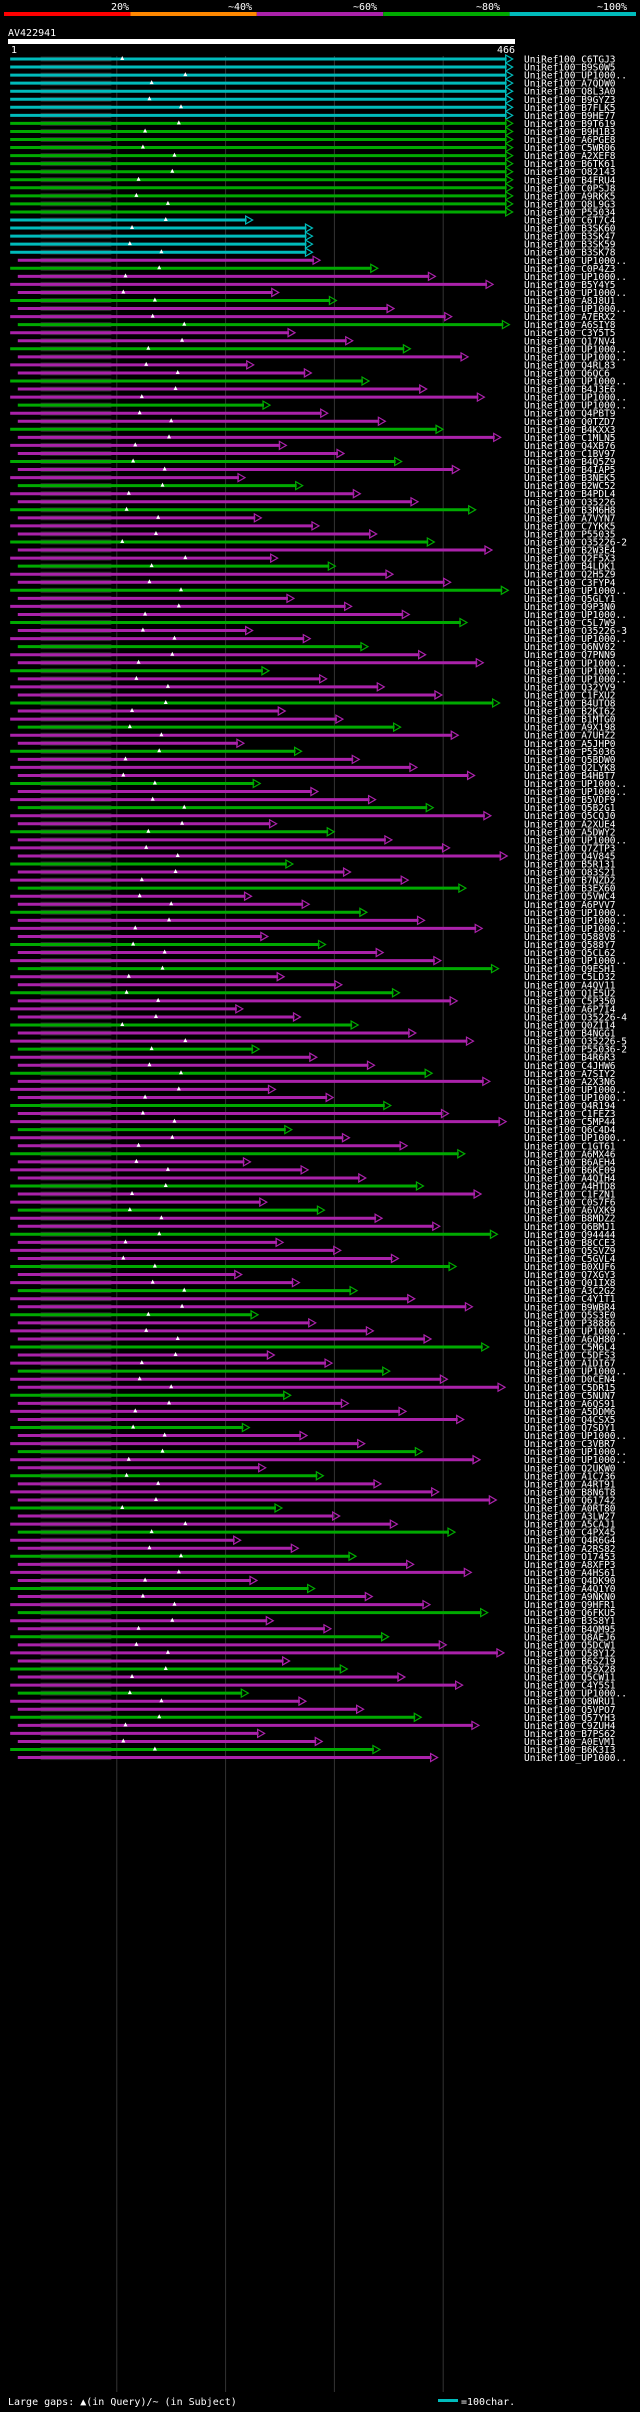 This screenshot has height=2412, width=640. What do you see at coordinates (570, 1670) in the screenshot?
I see `hit-label: UniRef100_Q59X28` at bounding box center [570, 1670].